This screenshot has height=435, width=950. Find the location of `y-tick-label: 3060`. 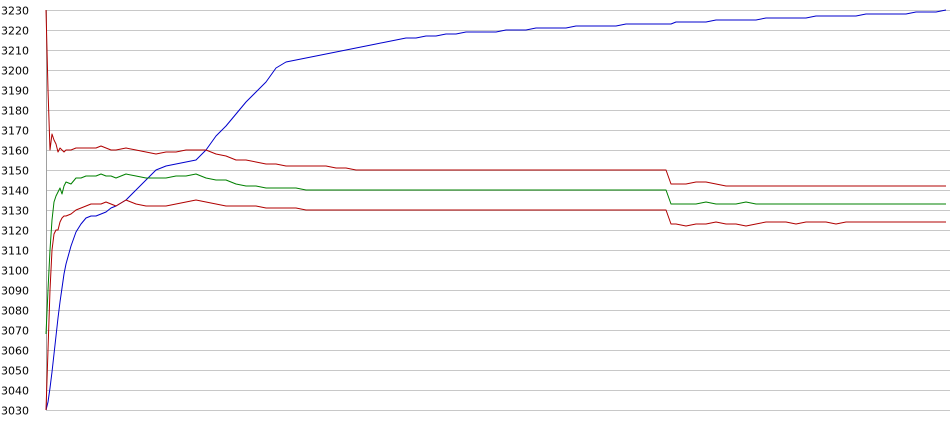

y-tick-label: 3060 is located at coordinates (15, 351).